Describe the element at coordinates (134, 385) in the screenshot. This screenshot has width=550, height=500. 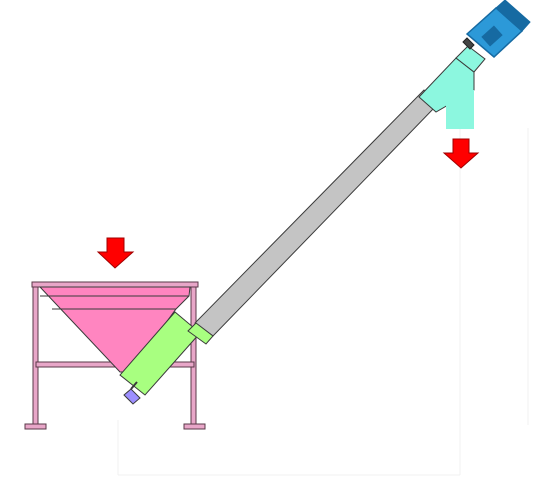
I see `bearing-shaft` at that location.